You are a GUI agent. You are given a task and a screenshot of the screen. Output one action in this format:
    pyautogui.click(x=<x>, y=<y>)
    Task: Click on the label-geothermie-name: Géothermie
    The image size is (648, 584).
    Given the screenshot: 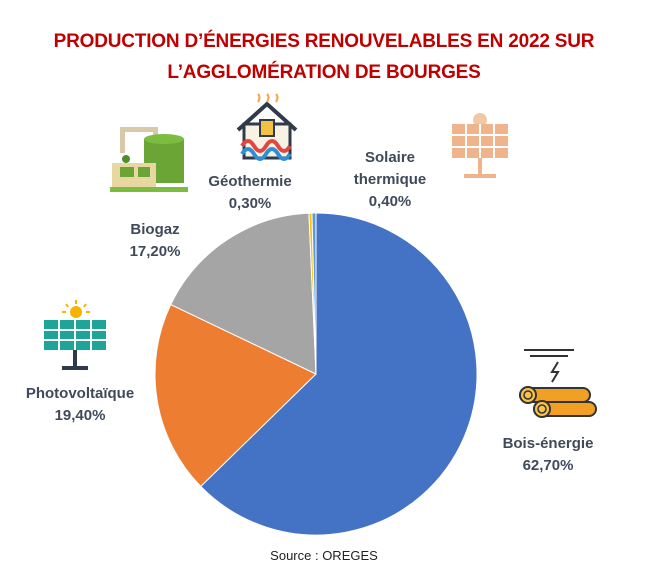 What is the action you would take?
    pyautogui.click(x=250, y=181)
    